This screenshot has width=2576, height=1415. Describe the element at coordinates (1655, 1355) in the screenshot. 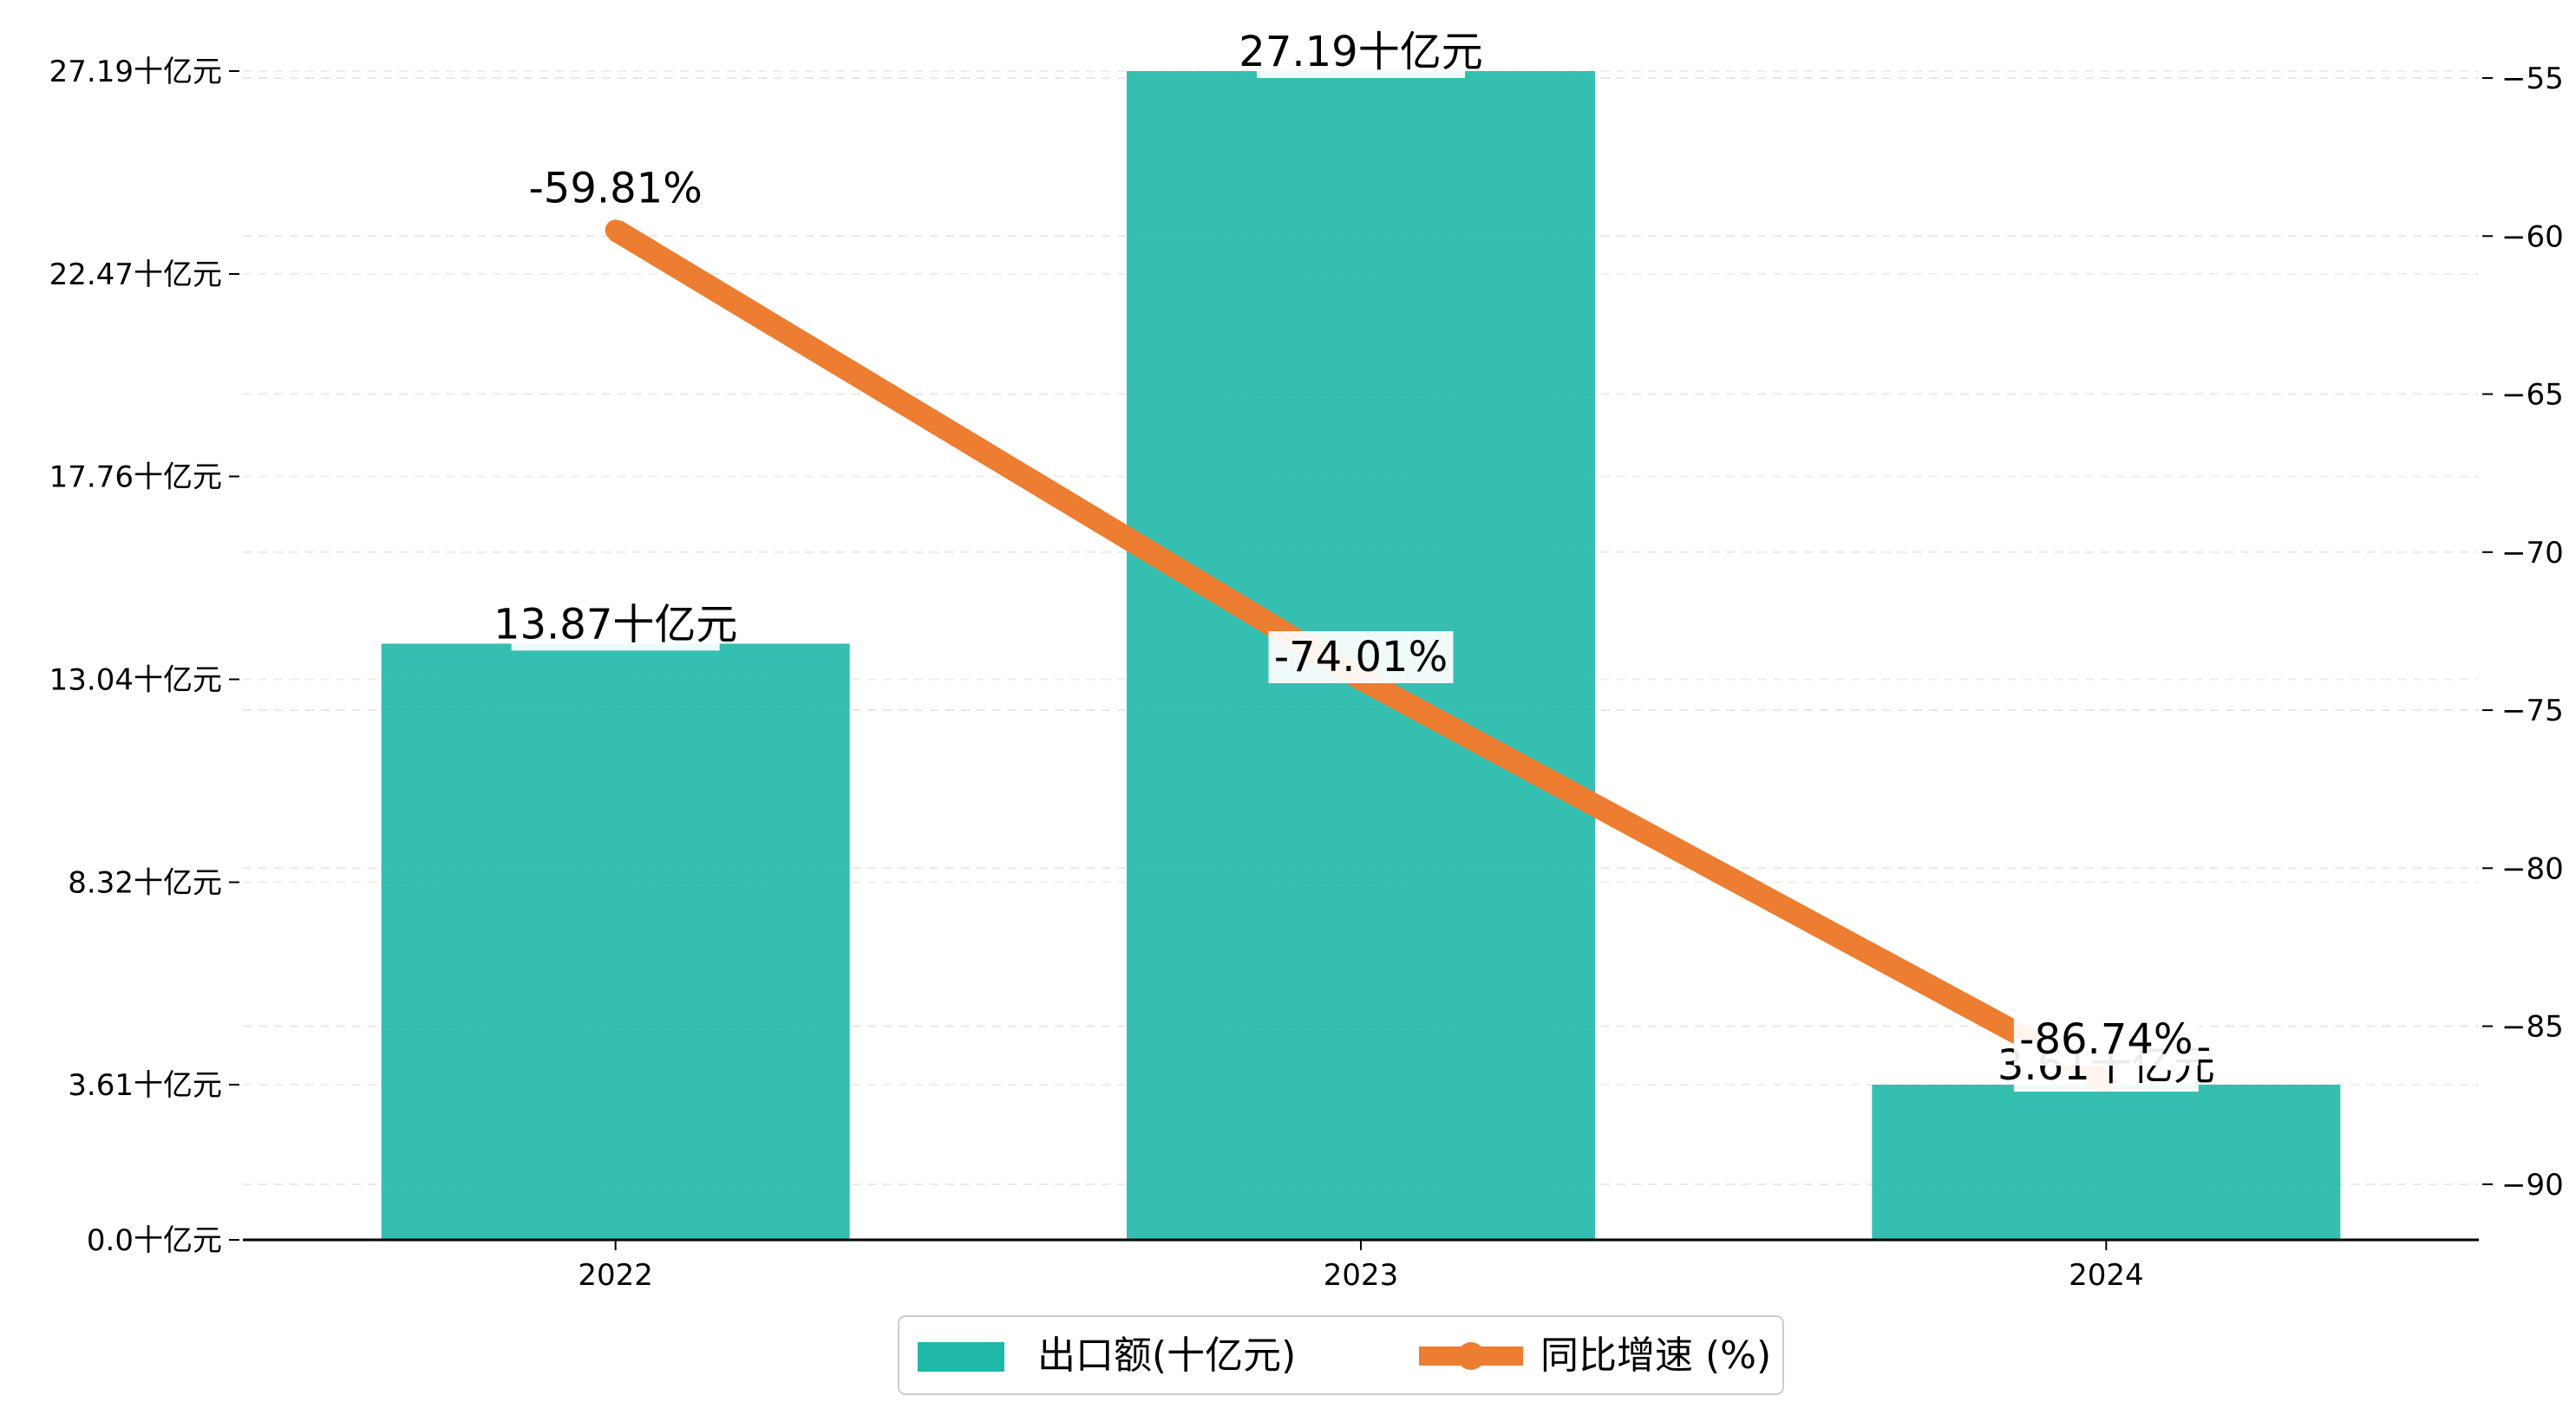

I see `legend-label-line: 同比增速 (%)` at that location.